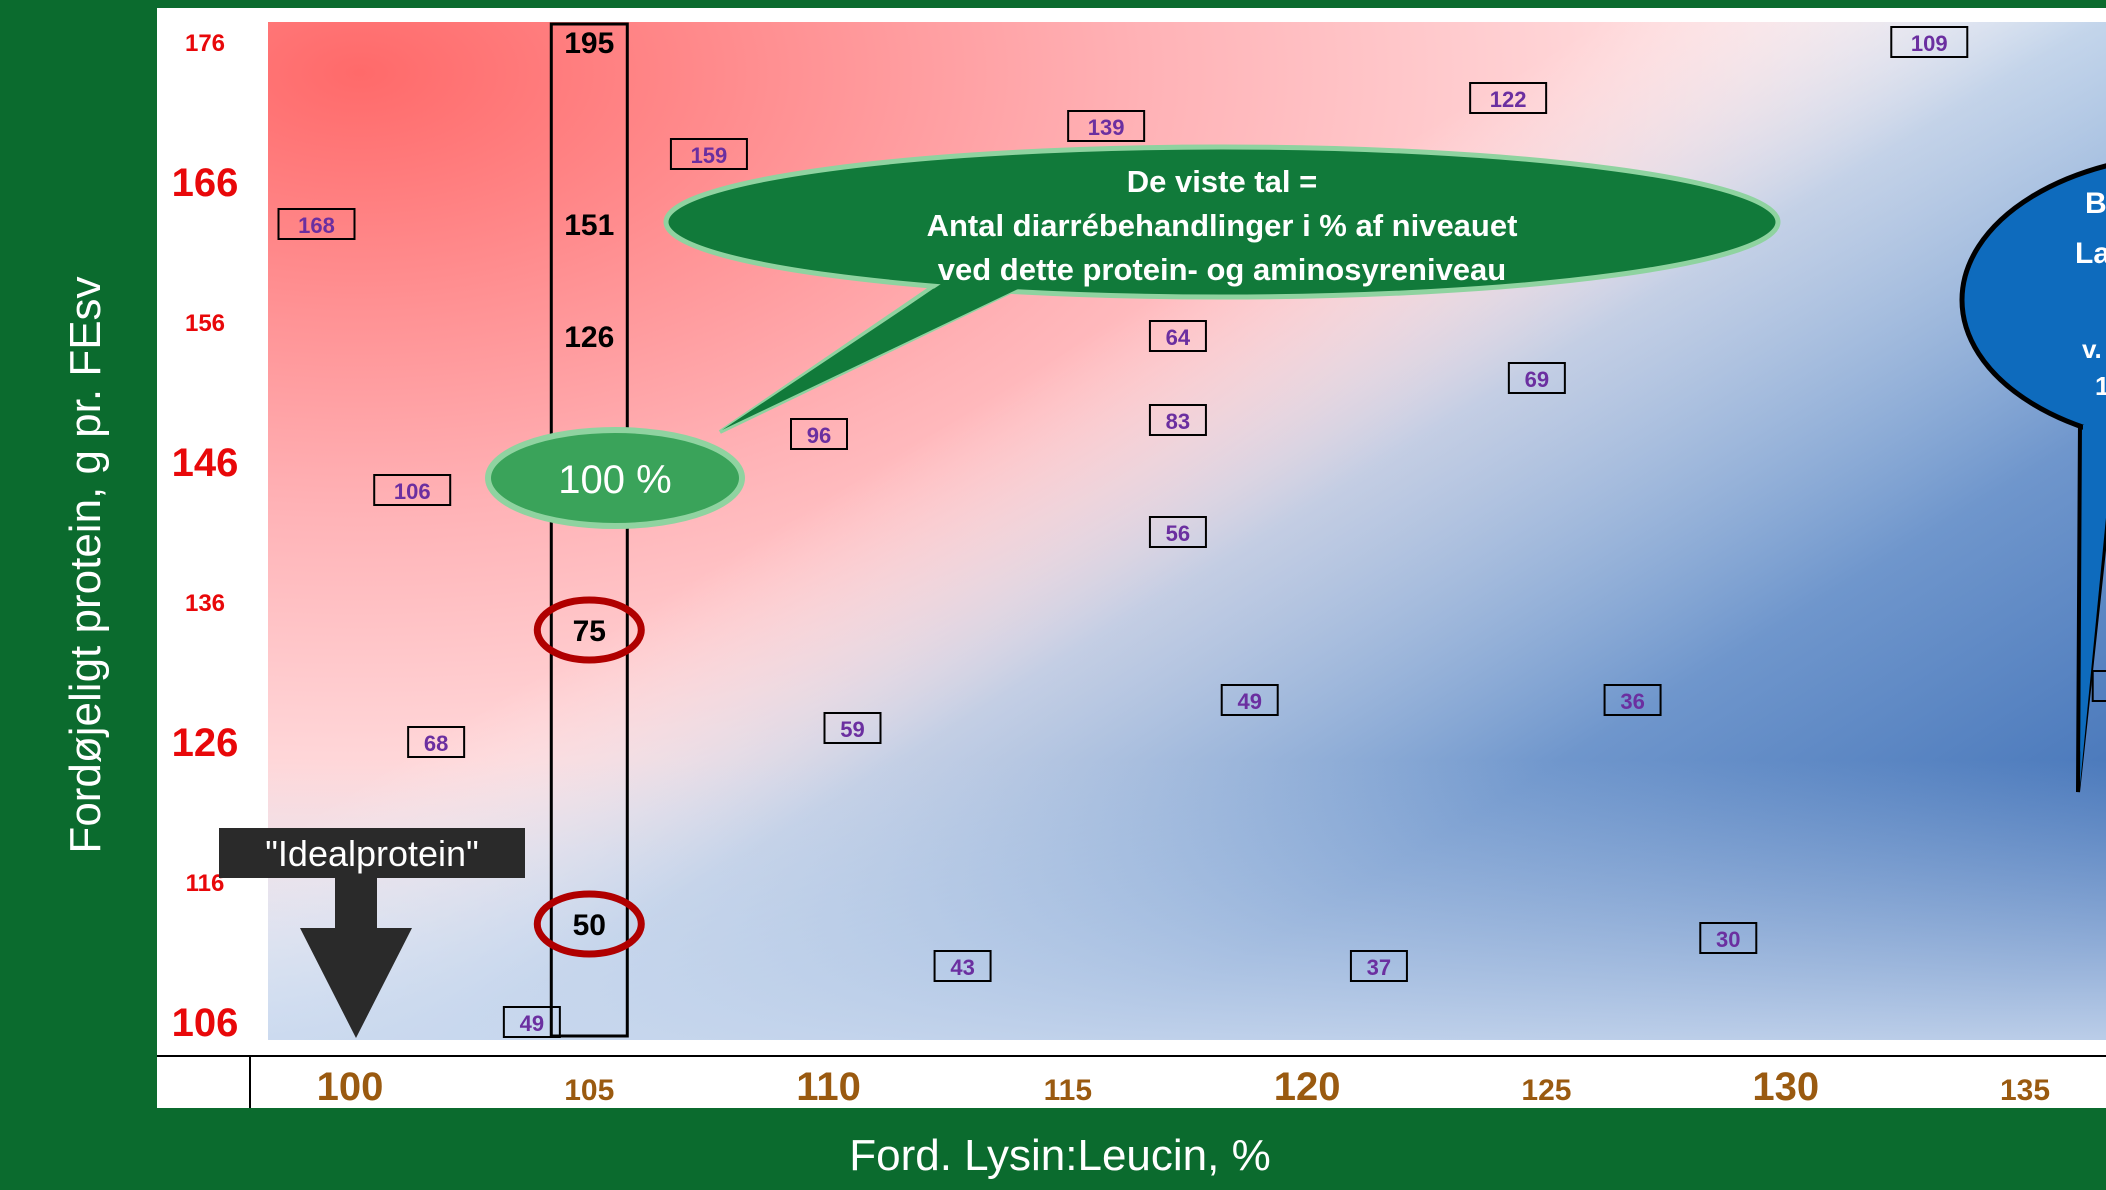 The width and height of the screenshot is (2106, 1190). I want to click on y-tick-label: 156, so click(205, 323).